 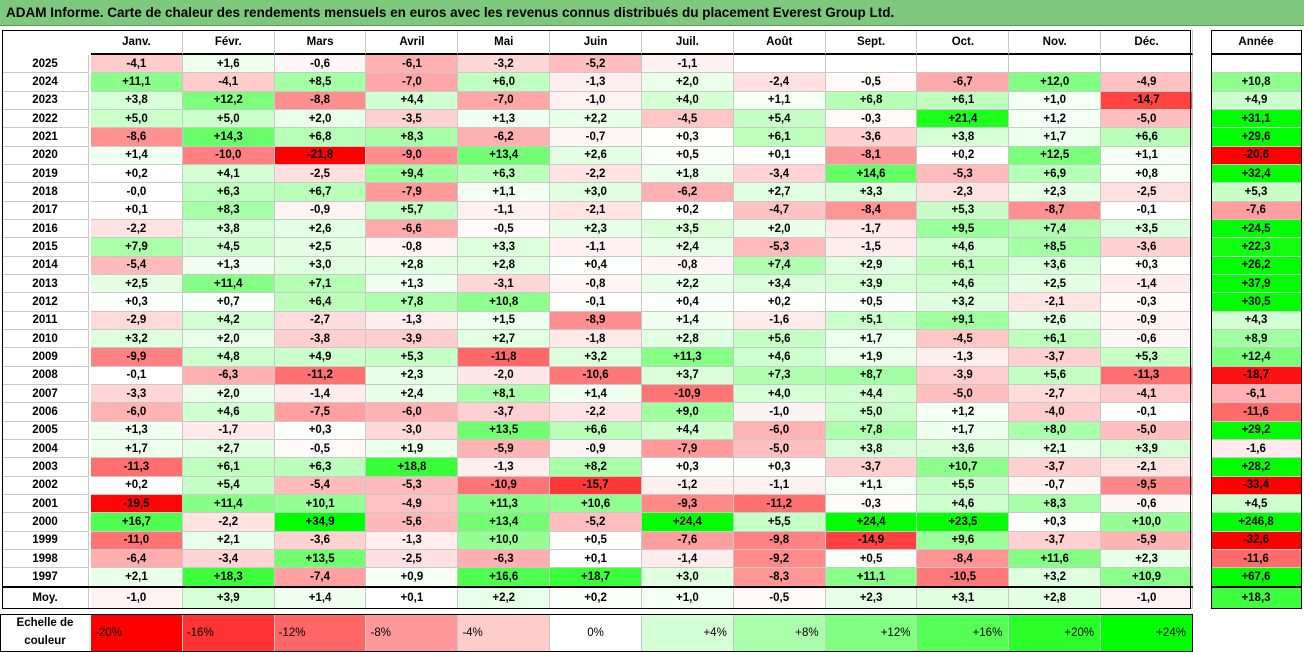 I want to click on average-cell: -0,5, so click(x=779, y=598).